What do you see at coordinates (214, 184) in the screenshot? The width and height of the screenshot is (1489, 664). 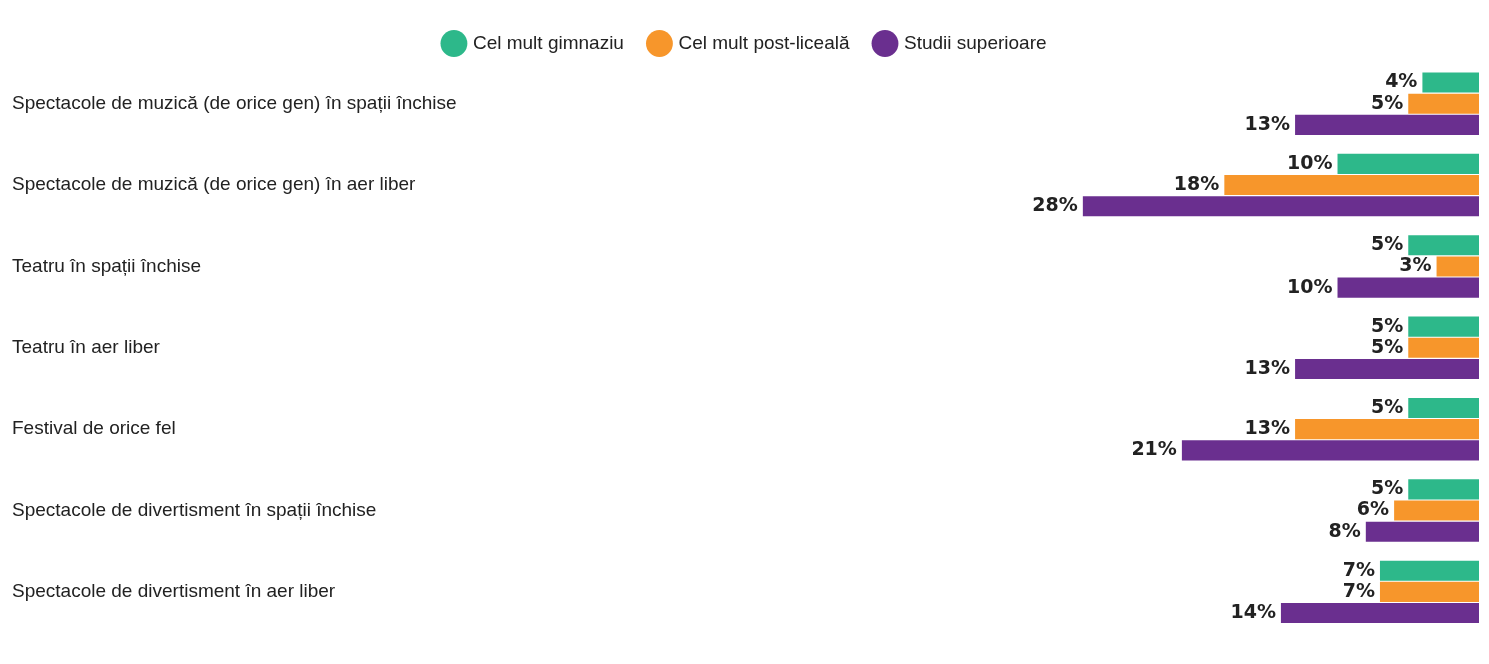 I see `y-tick-label: Spectacole de muzică (de orice gen) în aer liber` at bounding box center [214, 184].